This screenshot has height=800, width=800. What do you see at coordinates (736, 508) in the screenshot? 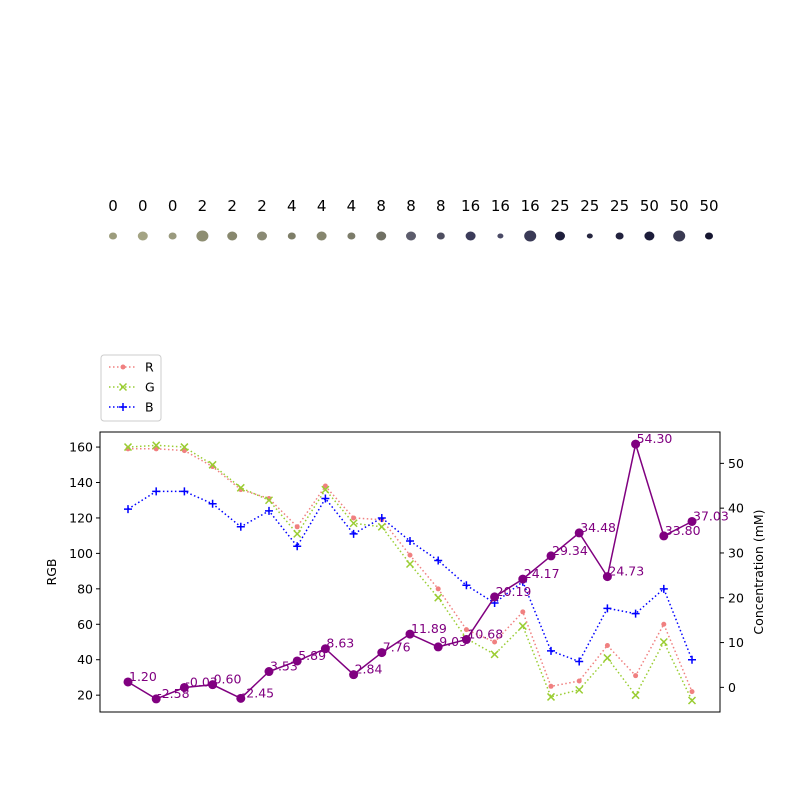
I see `right-tick-label: 40` at bounding box center [736, 508].